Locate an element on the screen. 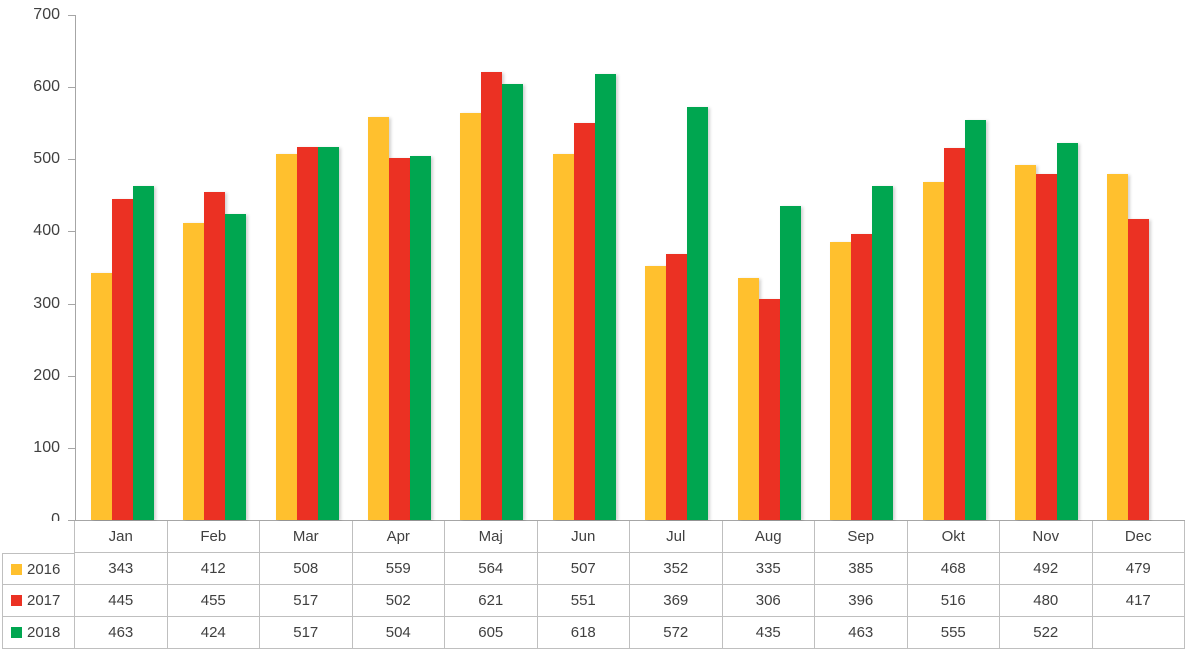 Image resolution: width=1187 pixels, height=650 pixels. table-header-jul: Jul is located at coordinates (676, 537).